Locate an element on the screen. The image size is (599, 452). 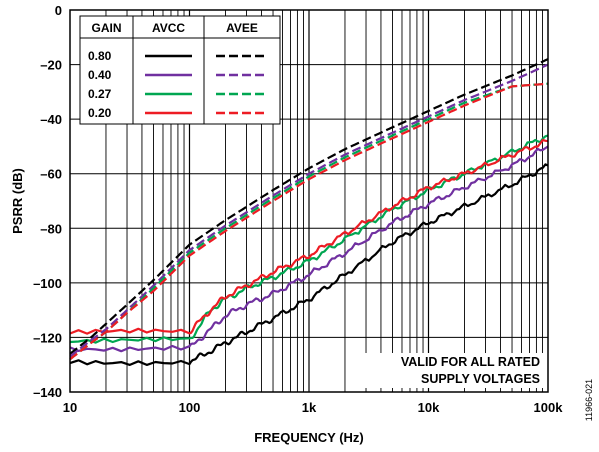
legend: GAIN AVCC AVEE 0.80 0.40 0.27 0.20 is located at coordinates (180, 70).